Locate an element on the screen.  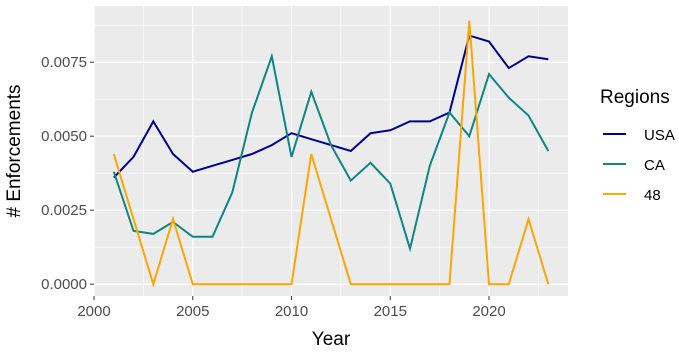
legend-label-usa: USA is located at coordinates (659, 135).